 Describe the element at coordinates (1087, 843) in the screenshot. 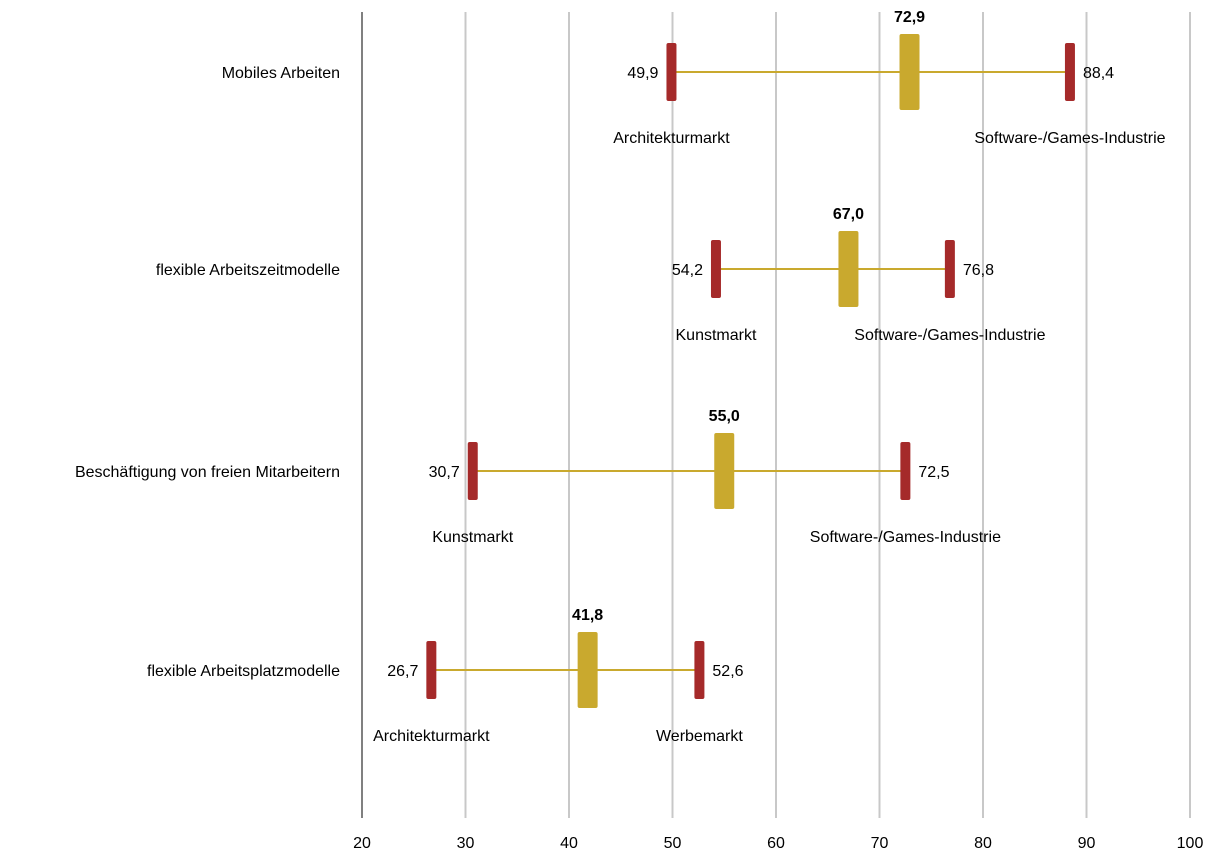

I see `x-tick-label: 90` at that location.